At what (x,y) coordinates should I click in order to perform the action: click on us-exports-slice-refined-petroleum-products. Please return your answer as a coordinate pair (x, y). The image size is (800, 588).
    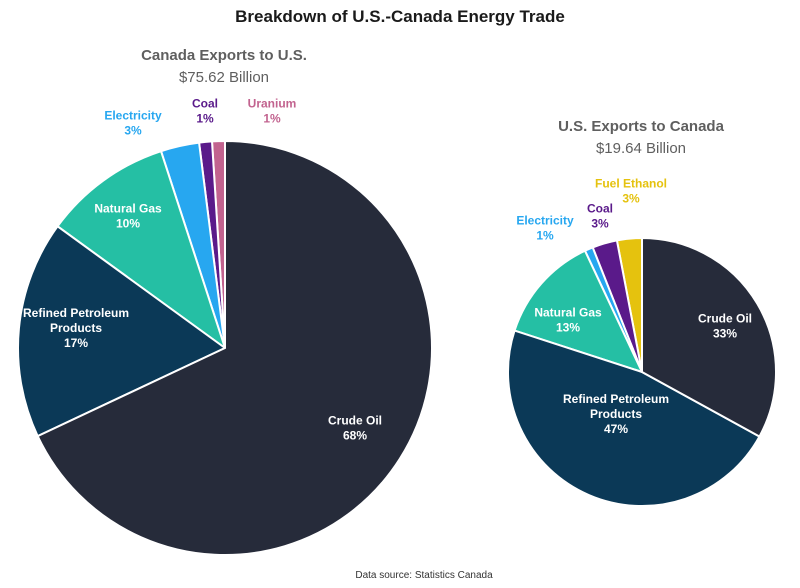
    Looking at the image, I should click on (634, 418).